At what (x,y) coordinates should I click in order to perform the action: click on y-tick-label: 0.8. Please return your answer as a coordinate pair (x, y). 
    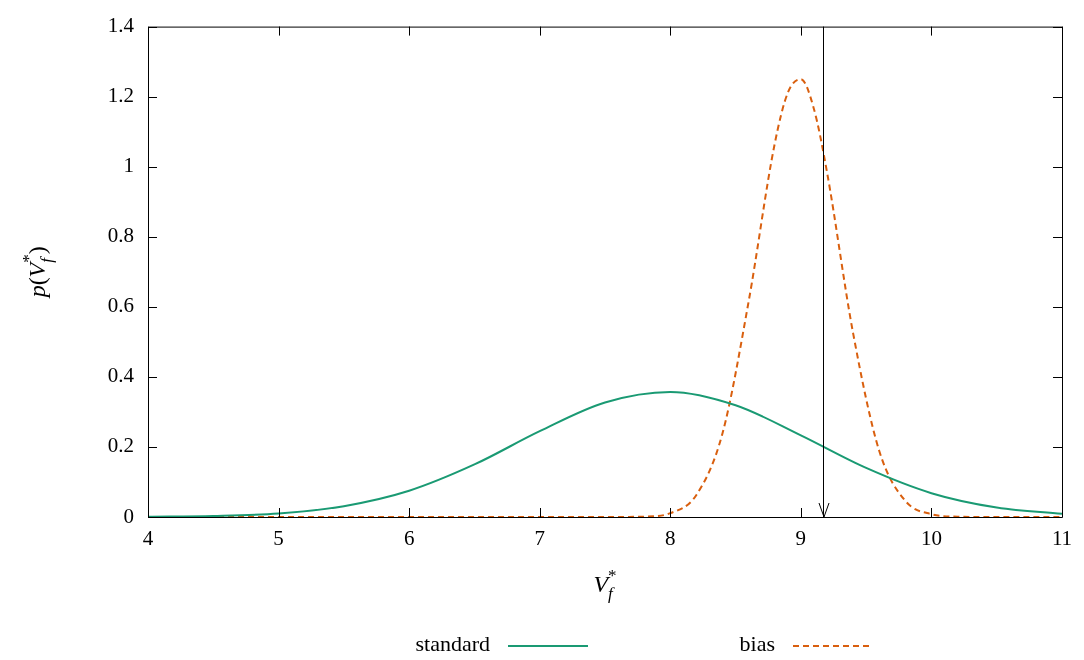
    Looking at the image, I should click on (120, 235).